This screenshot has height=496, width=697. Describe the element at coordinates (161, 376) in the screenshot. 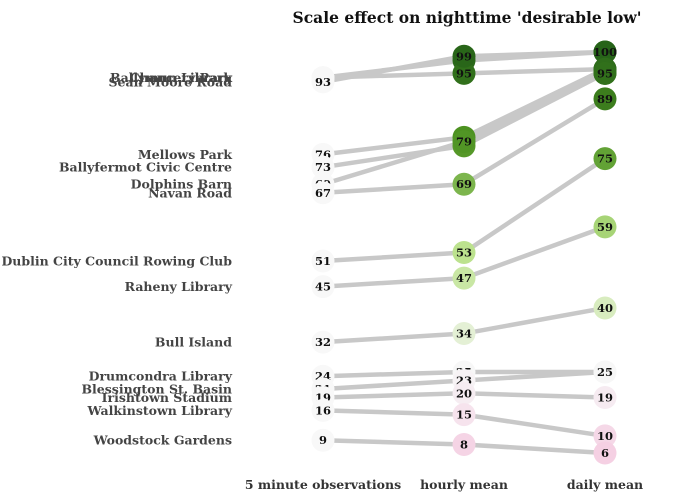

I see `site-label-drumcondra-library: Drumcondra Library` at that location.